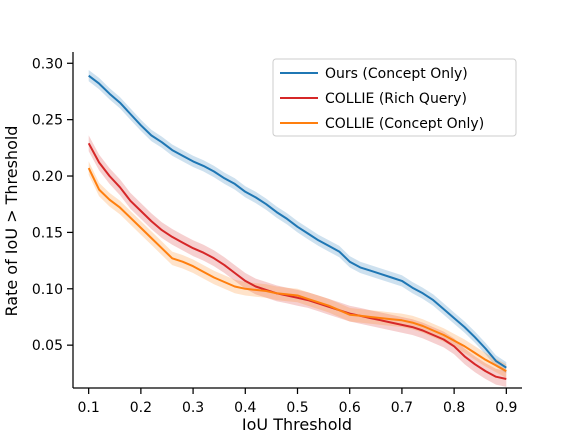 The height and width of the screenshot is (436, 581). Describe the element at coordinates (297, 408) in the screenshot. I see `x-tick-label: 0.5` at that location.